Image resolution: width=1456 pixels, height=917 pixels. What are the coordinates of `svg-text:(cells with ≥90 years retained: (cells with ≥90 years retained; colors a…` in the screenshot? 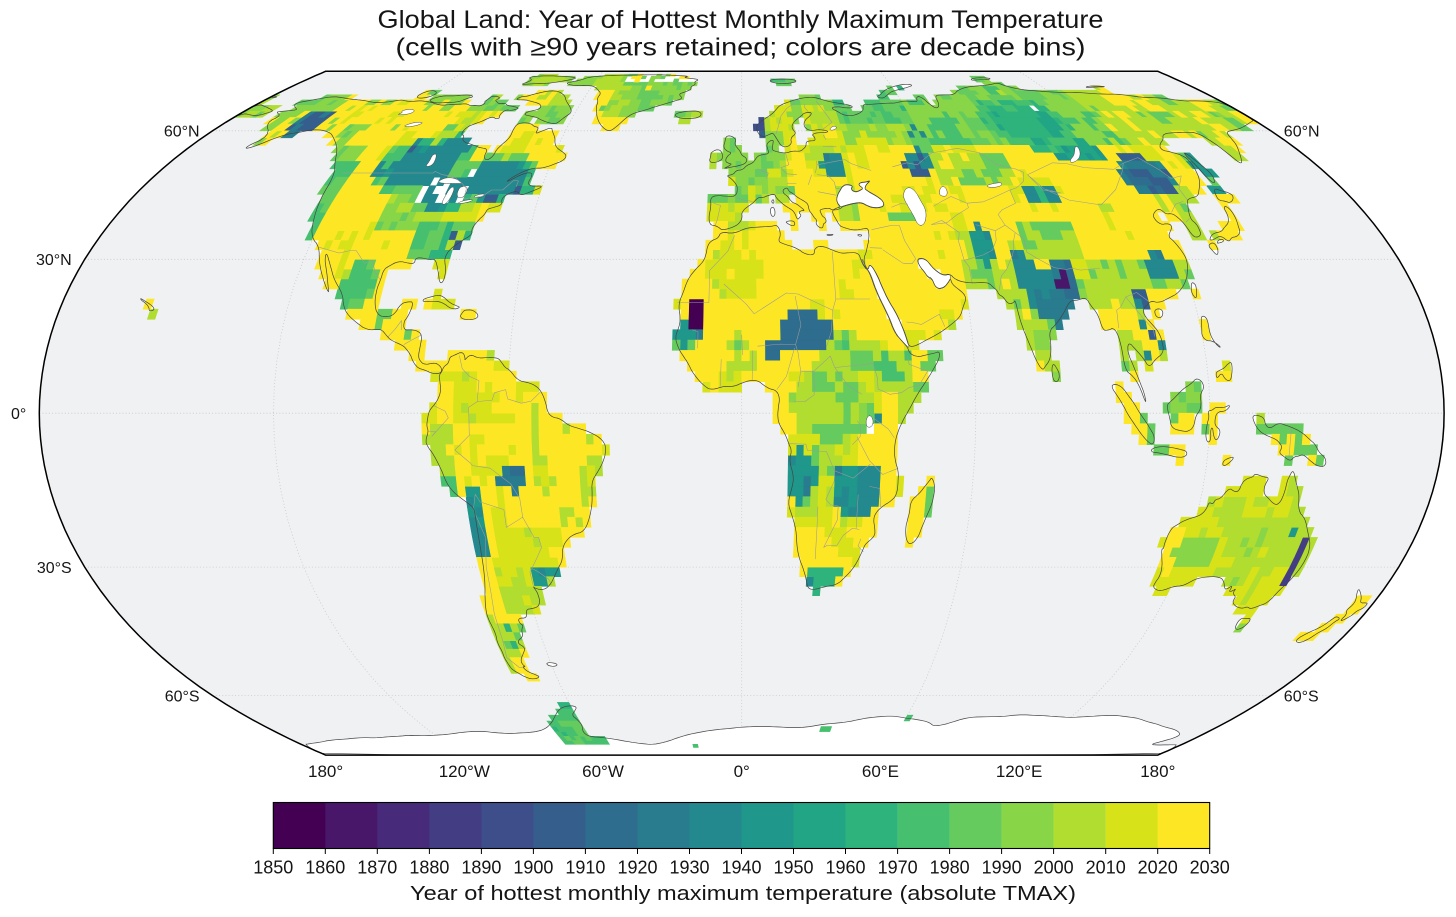 It's located at (741, 48).